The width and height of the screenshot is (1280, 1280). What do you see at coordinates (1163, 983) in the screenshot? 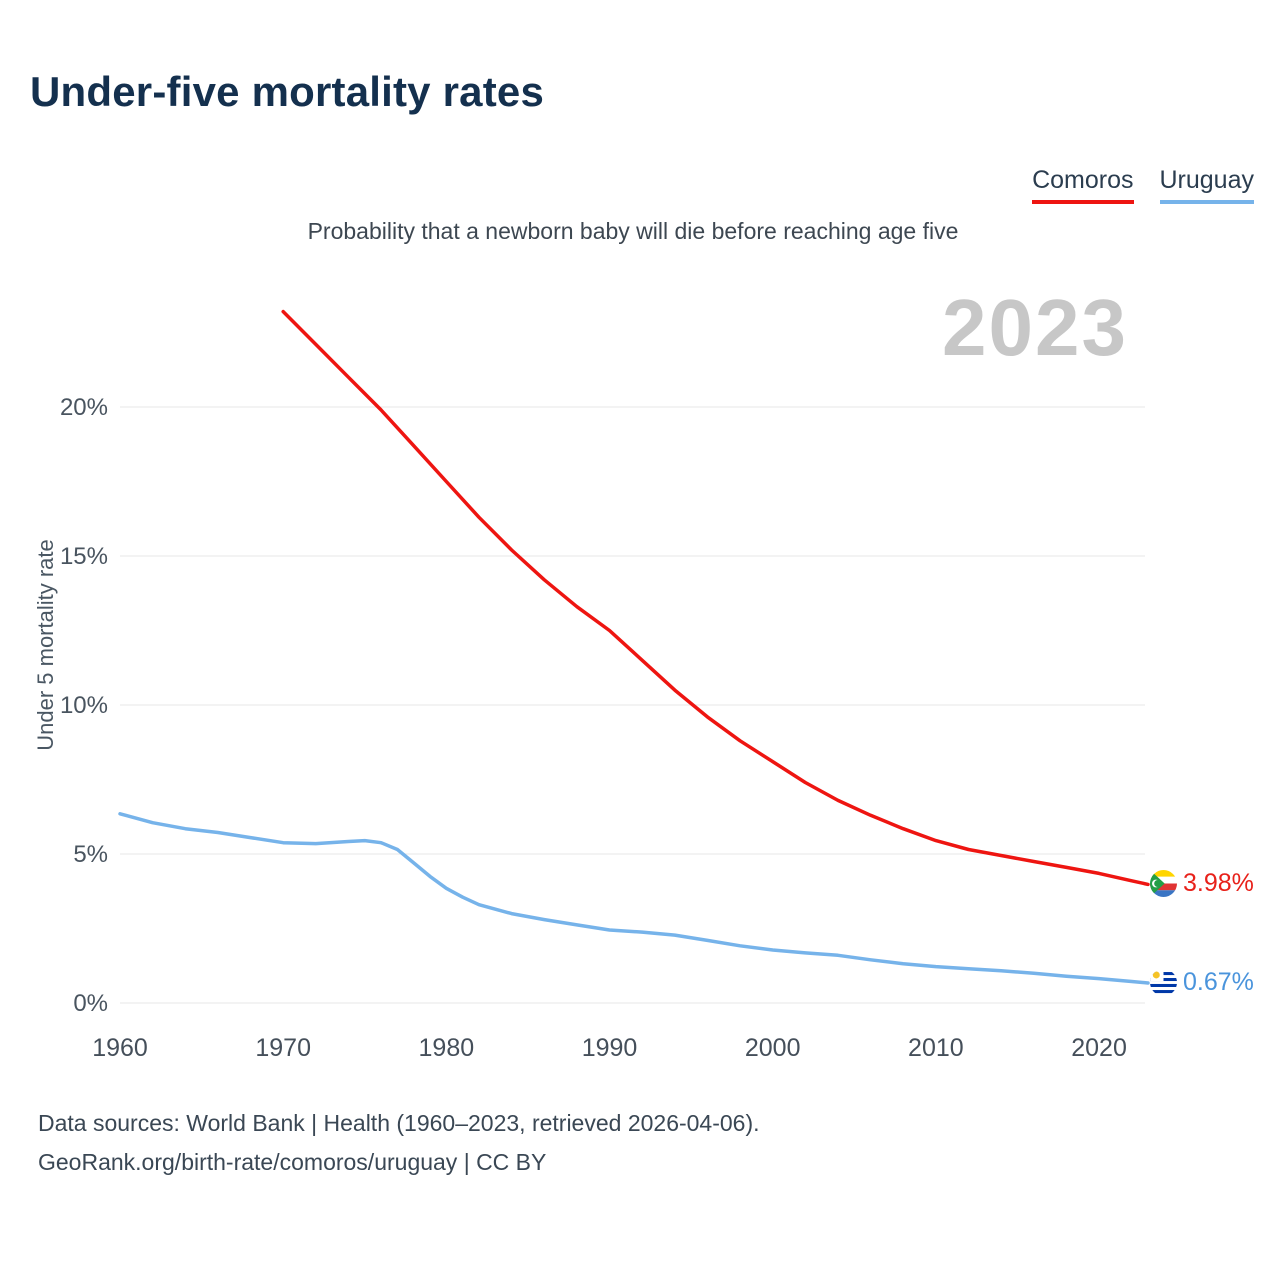
I see `uruguay-flag-icon` at bounding box center [1163, 983].